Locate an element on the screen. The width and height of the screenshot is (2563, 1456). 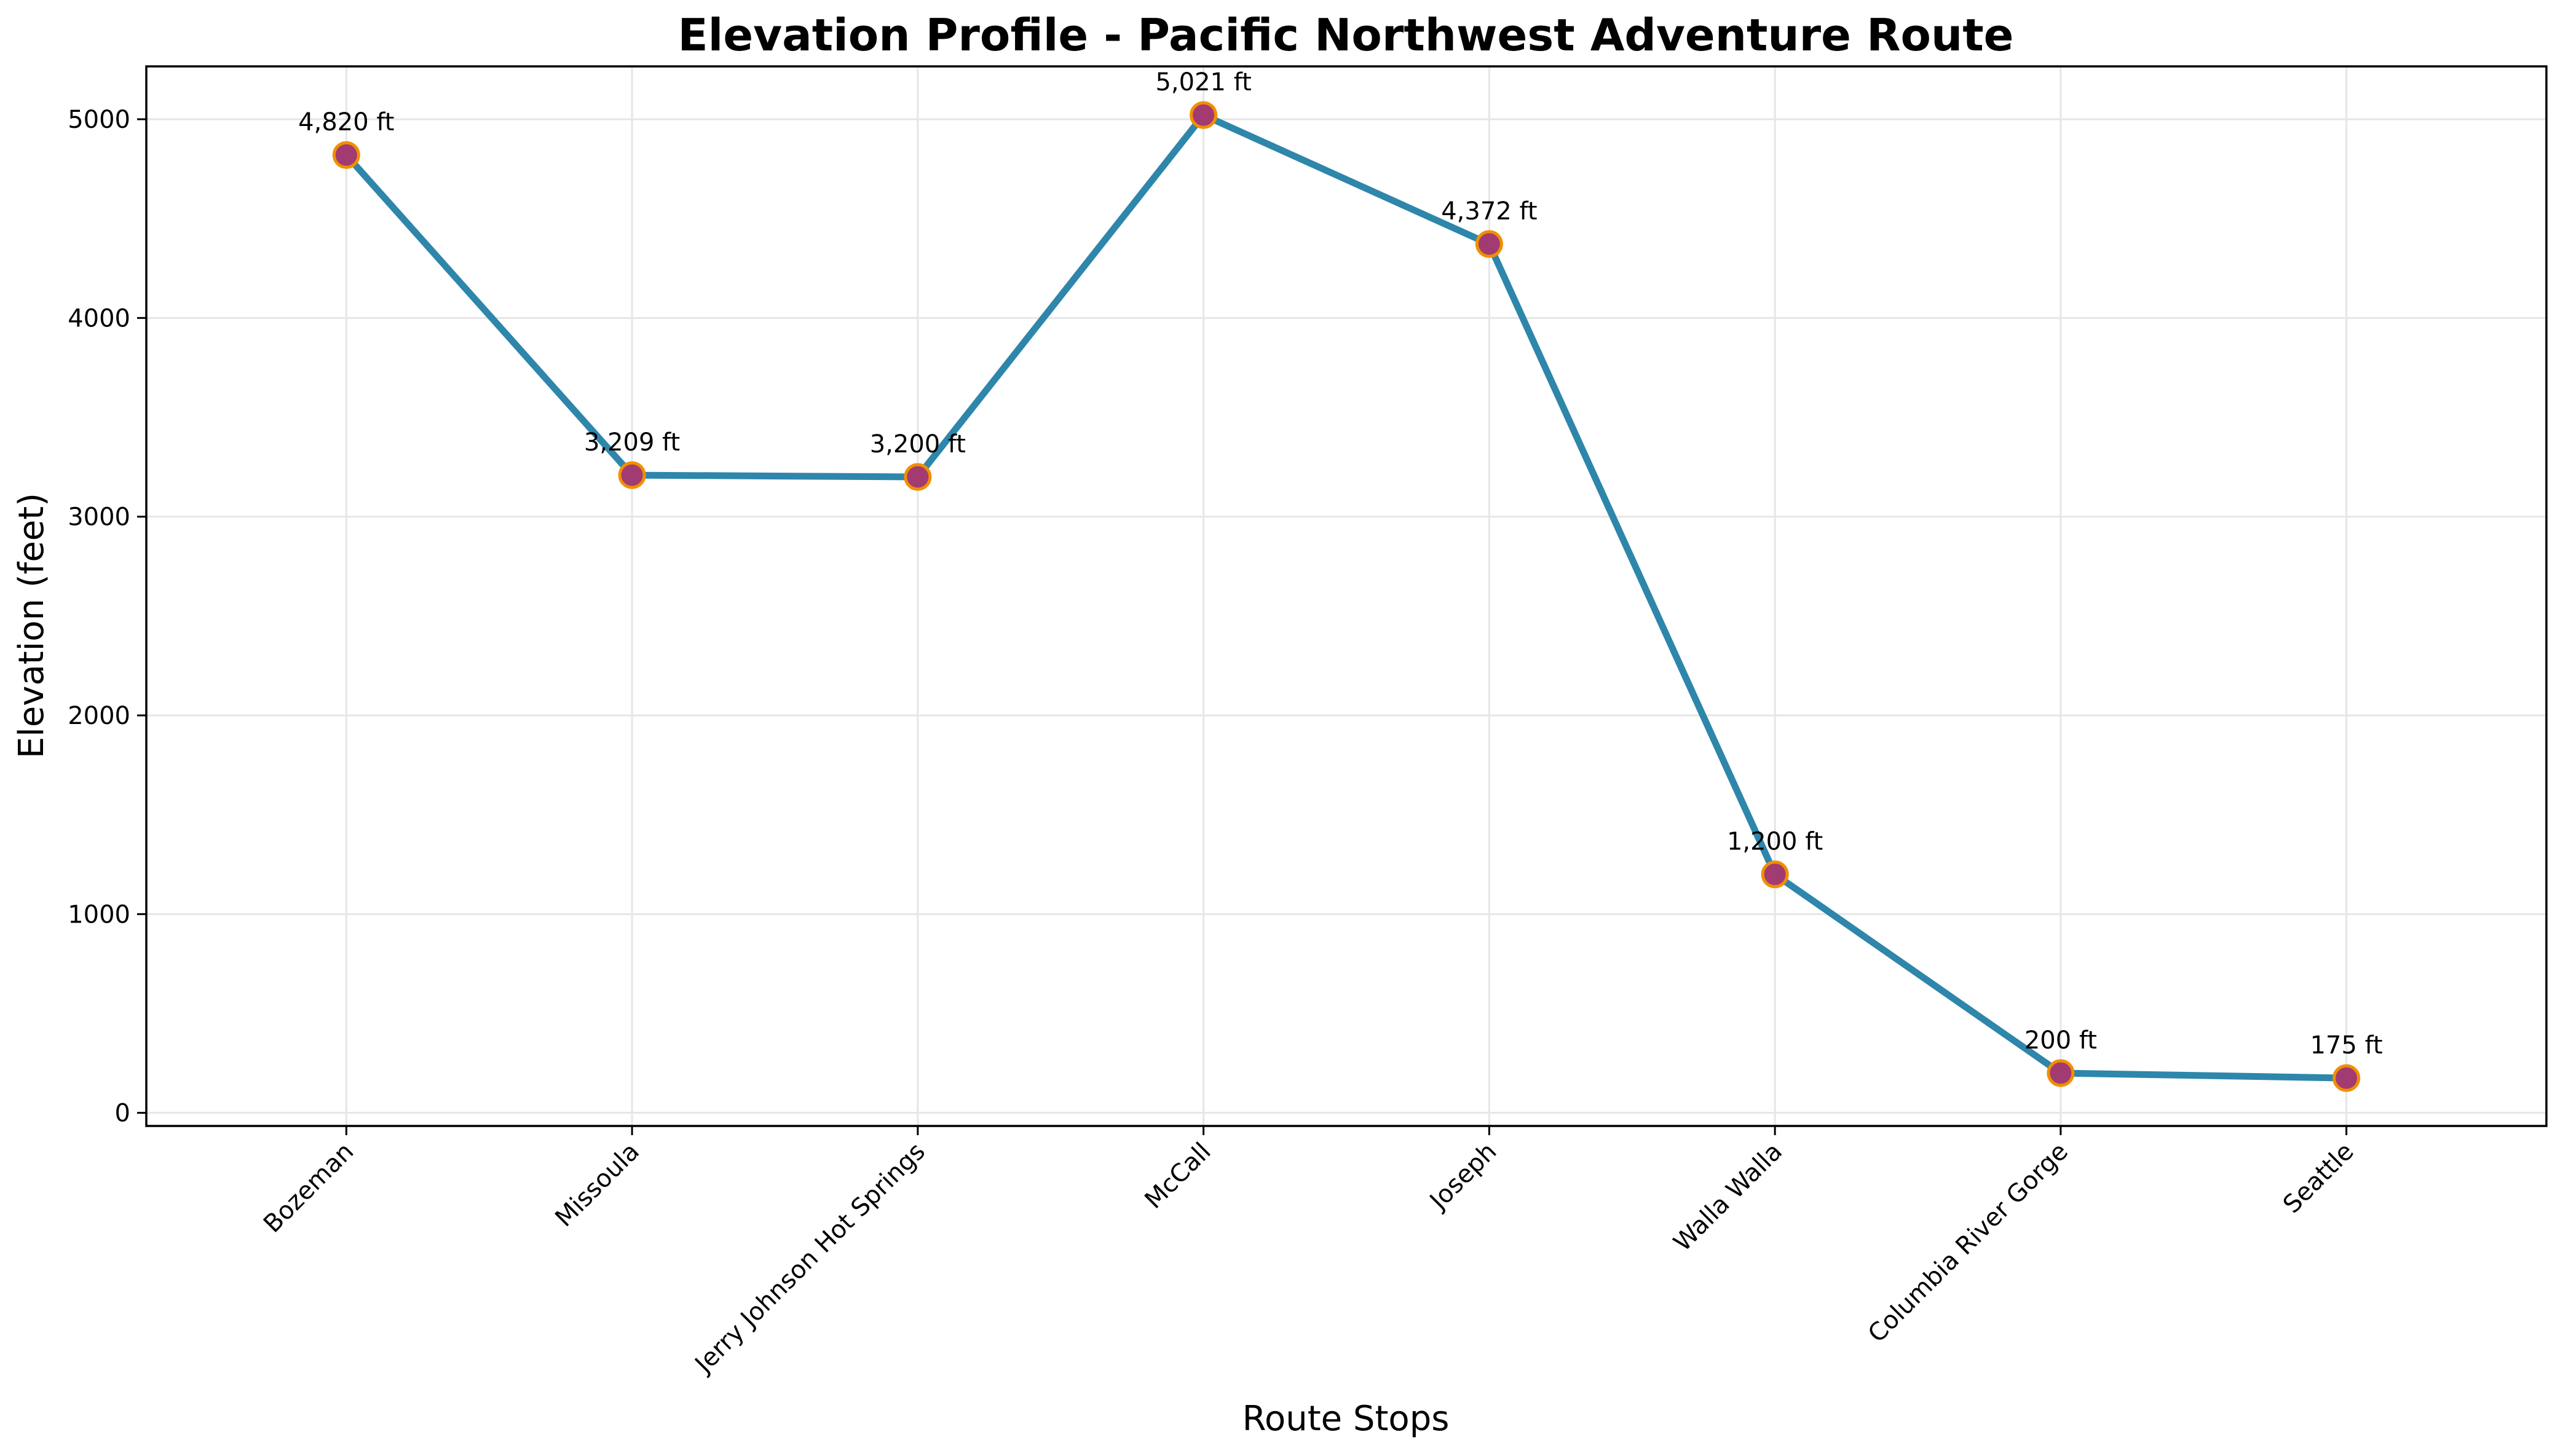
data-label-4: 4,372 ft is located at coordinates (1489, 211).